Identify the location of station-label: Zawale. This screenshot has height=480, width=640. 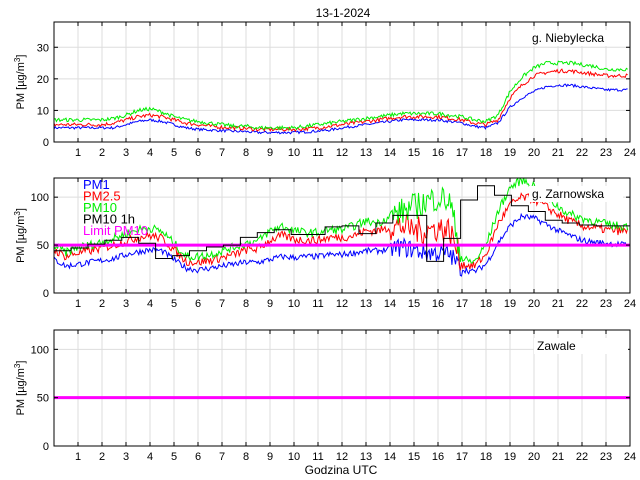
(556, 346).